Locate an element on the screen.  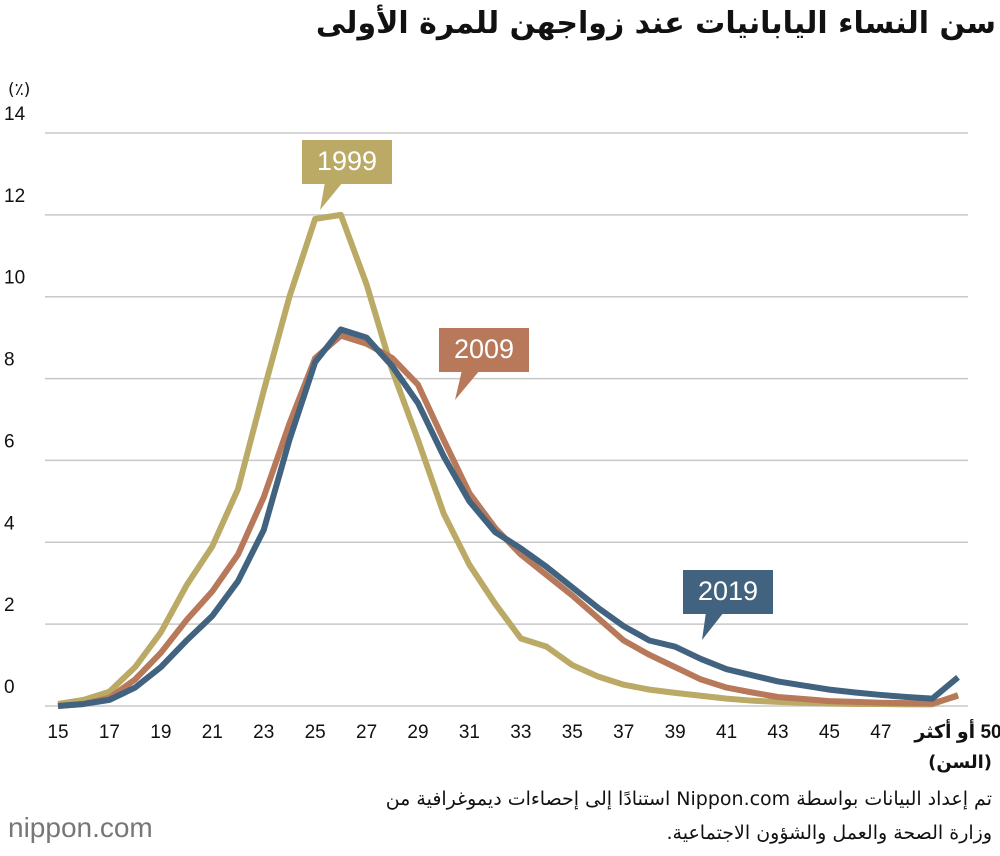
y-tick-label: 2 is located at coordinates (9, 605).